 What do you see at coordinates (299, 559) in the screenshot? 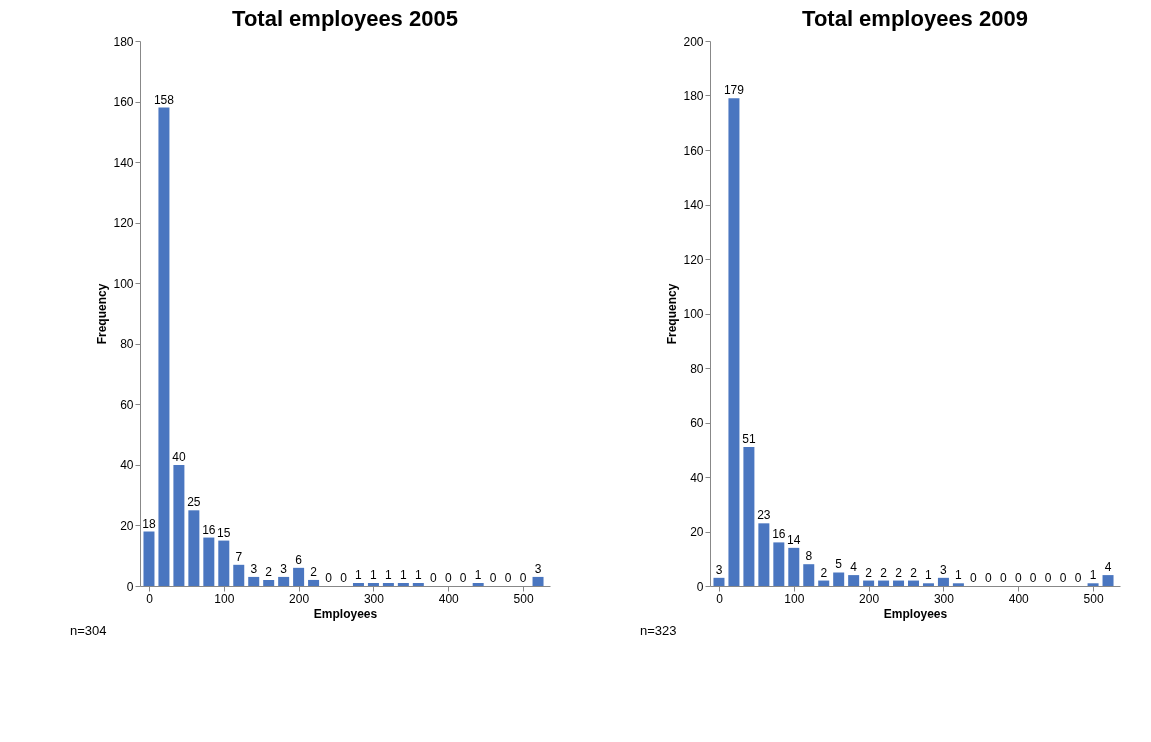
I see `data-label: 6` at bounding box center [299, 559].